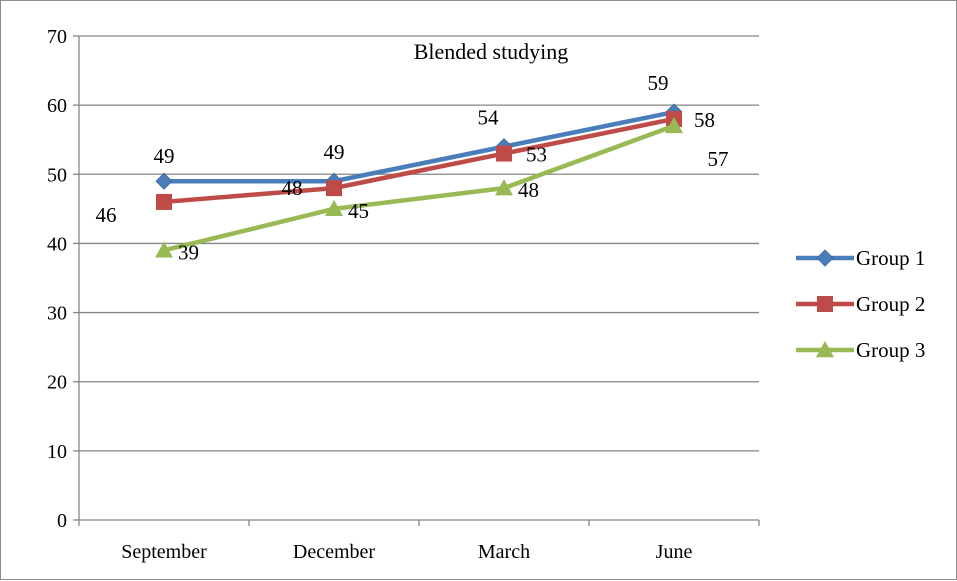  Describe the element at coordinates (491, 51) in the screenshot. I see `chart-title: Blended studying` at that location.